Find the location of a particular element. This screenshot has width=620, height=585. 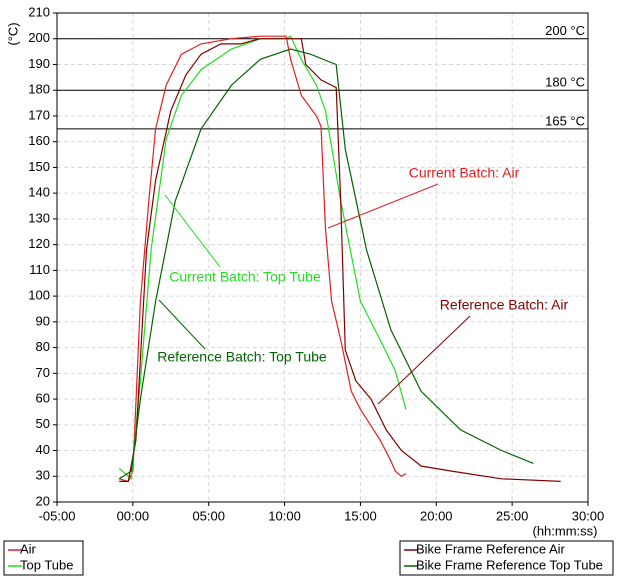

y-axis-label: (°C) is located at coordinates (12, 33).